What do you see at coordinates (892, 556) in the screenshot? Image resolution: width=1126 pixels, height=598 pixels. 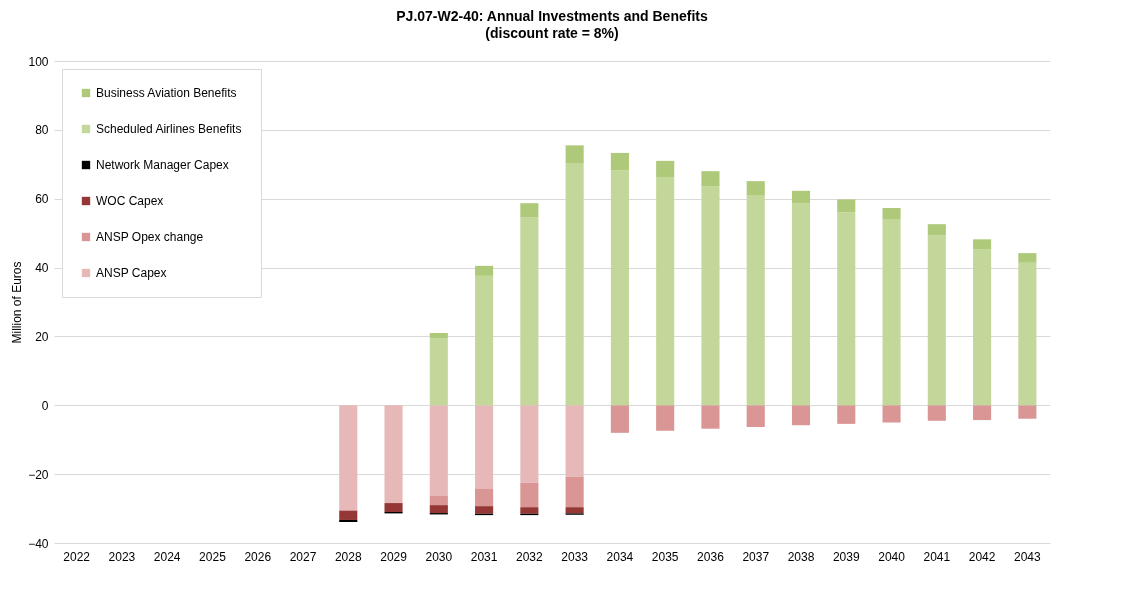 I see `x-tick-label: 2040` at bounding box center [892, 556].